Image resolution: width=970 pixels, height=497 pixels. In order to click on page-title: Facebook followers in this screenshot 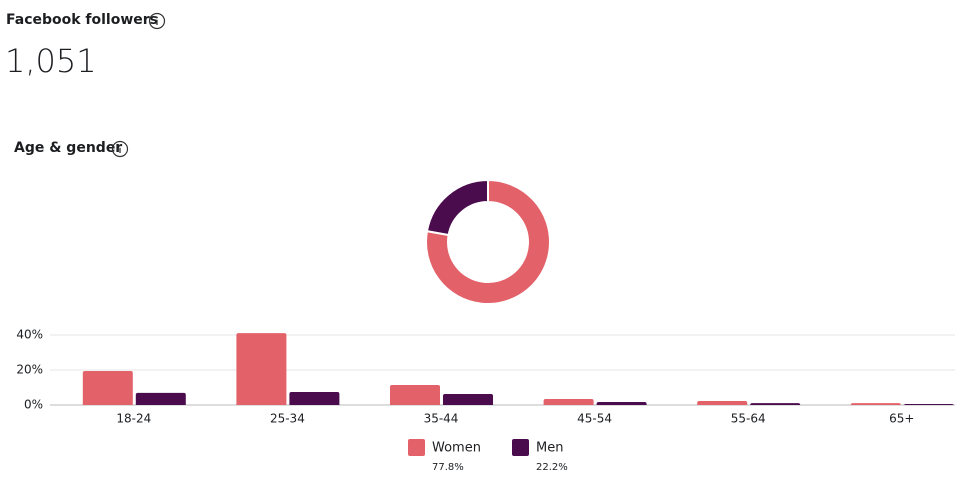, I will do `click(82, 20)`.